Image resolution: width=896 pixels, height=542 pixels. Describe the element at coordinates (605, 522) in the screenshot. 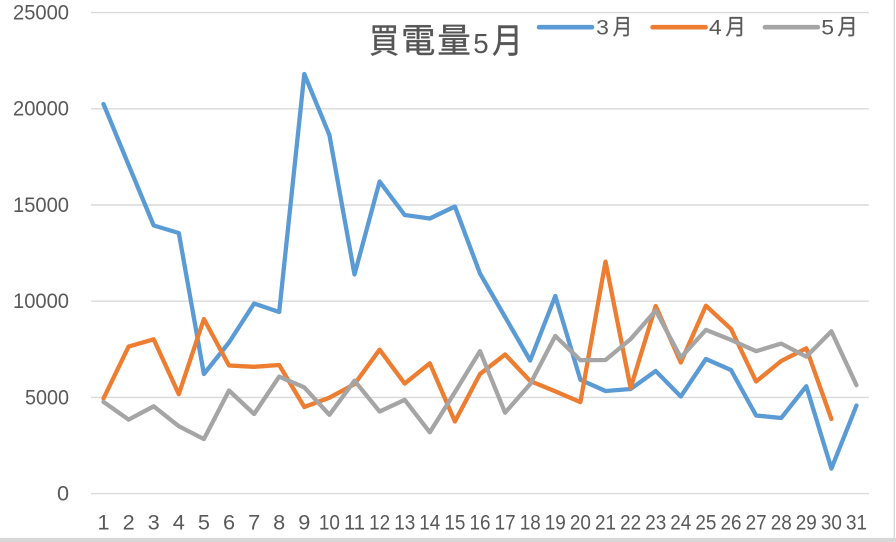

I see `svg-text: 21` at that location.